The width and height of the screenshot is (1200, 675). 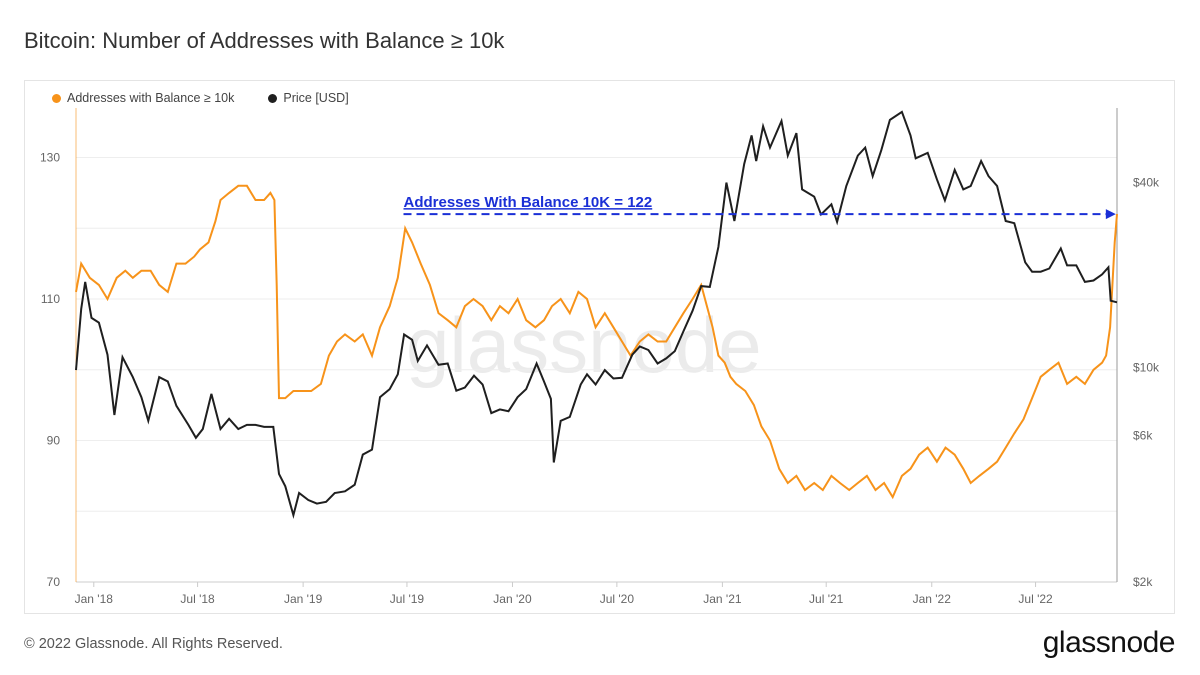 What do you see at coordinates (273, 98) in the screenshot?
I see `legend-swatch-black` at bounding box center [273, 98].